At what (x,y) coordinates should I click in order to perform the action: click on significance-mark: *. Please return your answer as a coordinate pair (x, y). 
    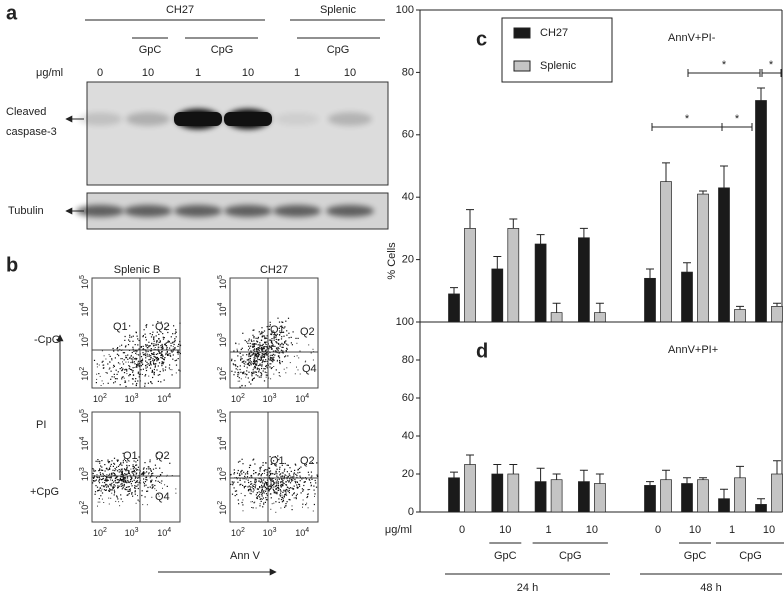
    Looking at the image, I should click on (737, 119).